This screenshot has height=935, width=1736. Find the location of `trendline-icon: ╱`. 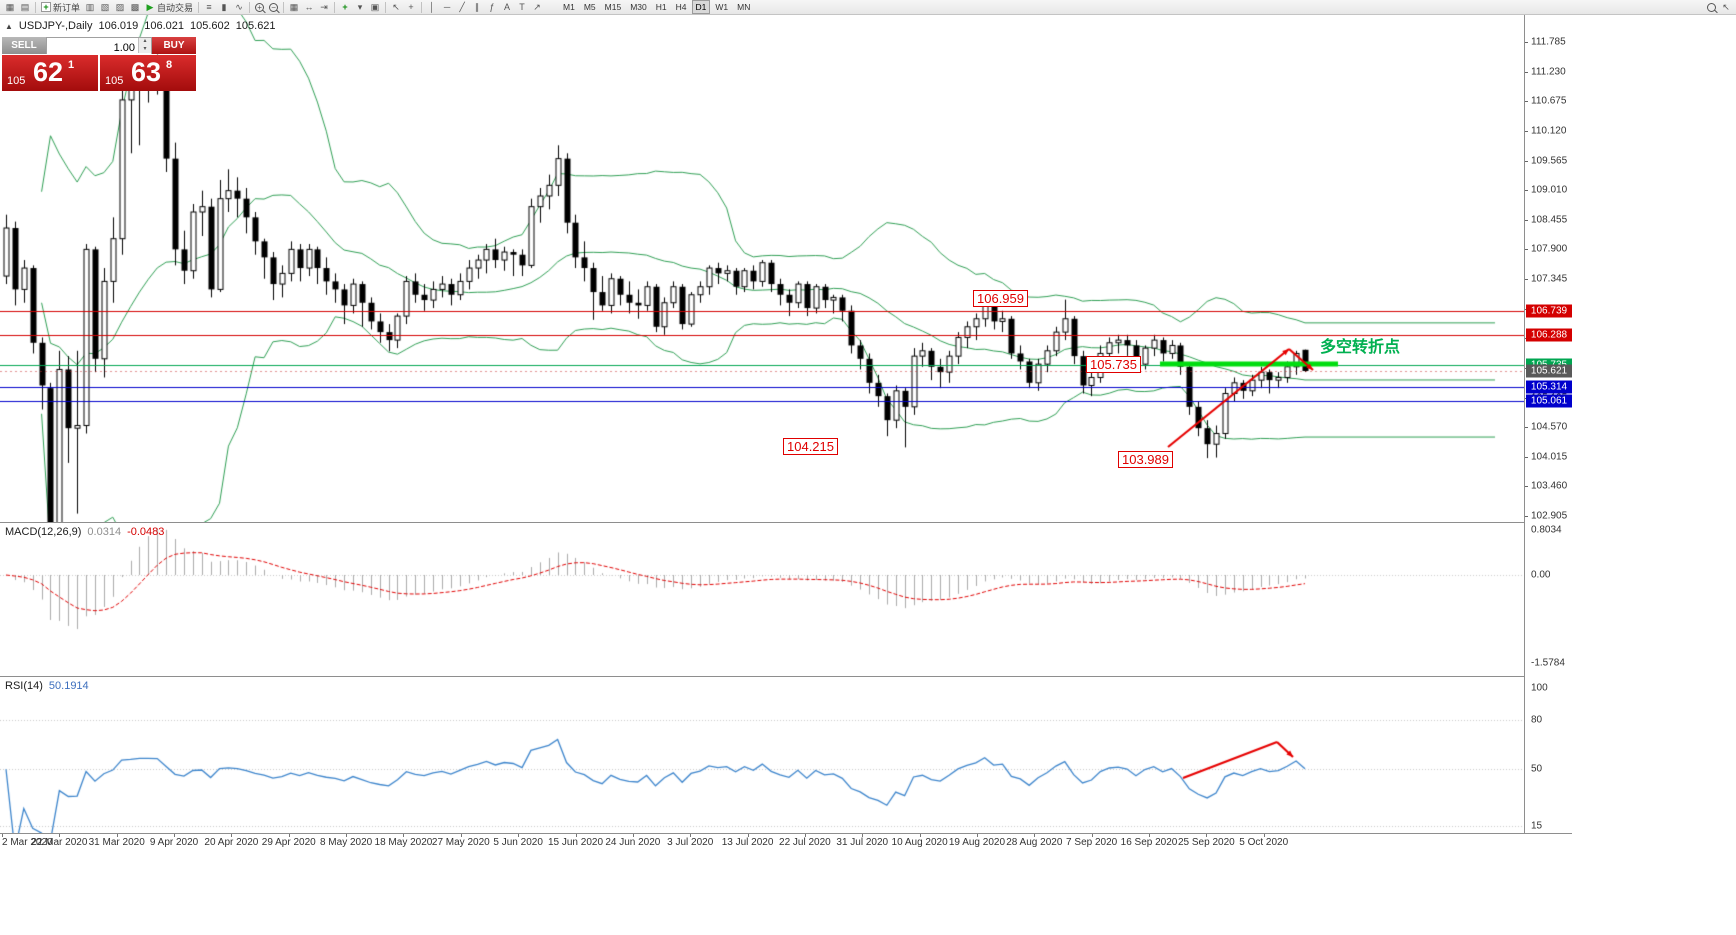

trendline-icon: ╱ is located at coordinates (462, 7).